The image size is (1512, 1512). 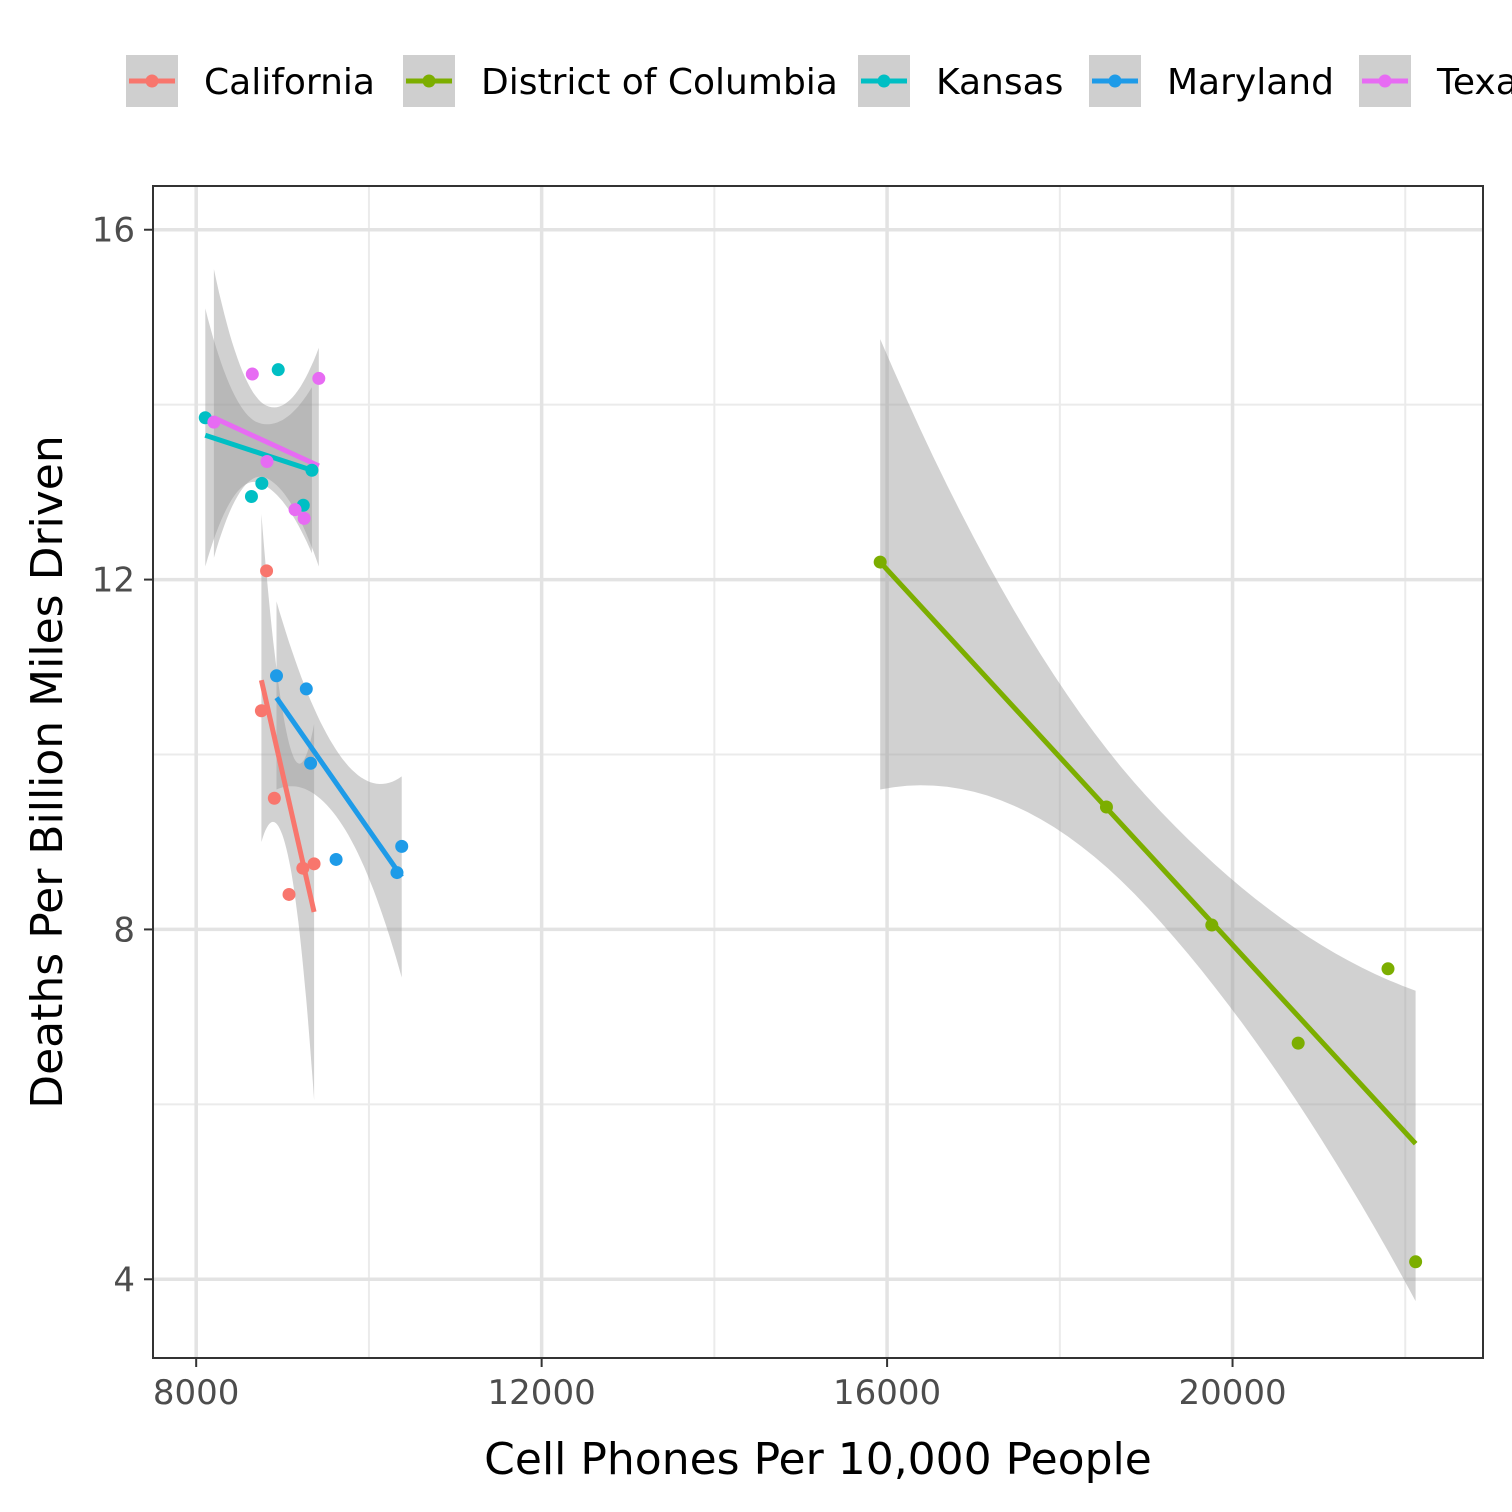 I want to click on y-axis: 4 8 12 16, so click(x=122, y=755).